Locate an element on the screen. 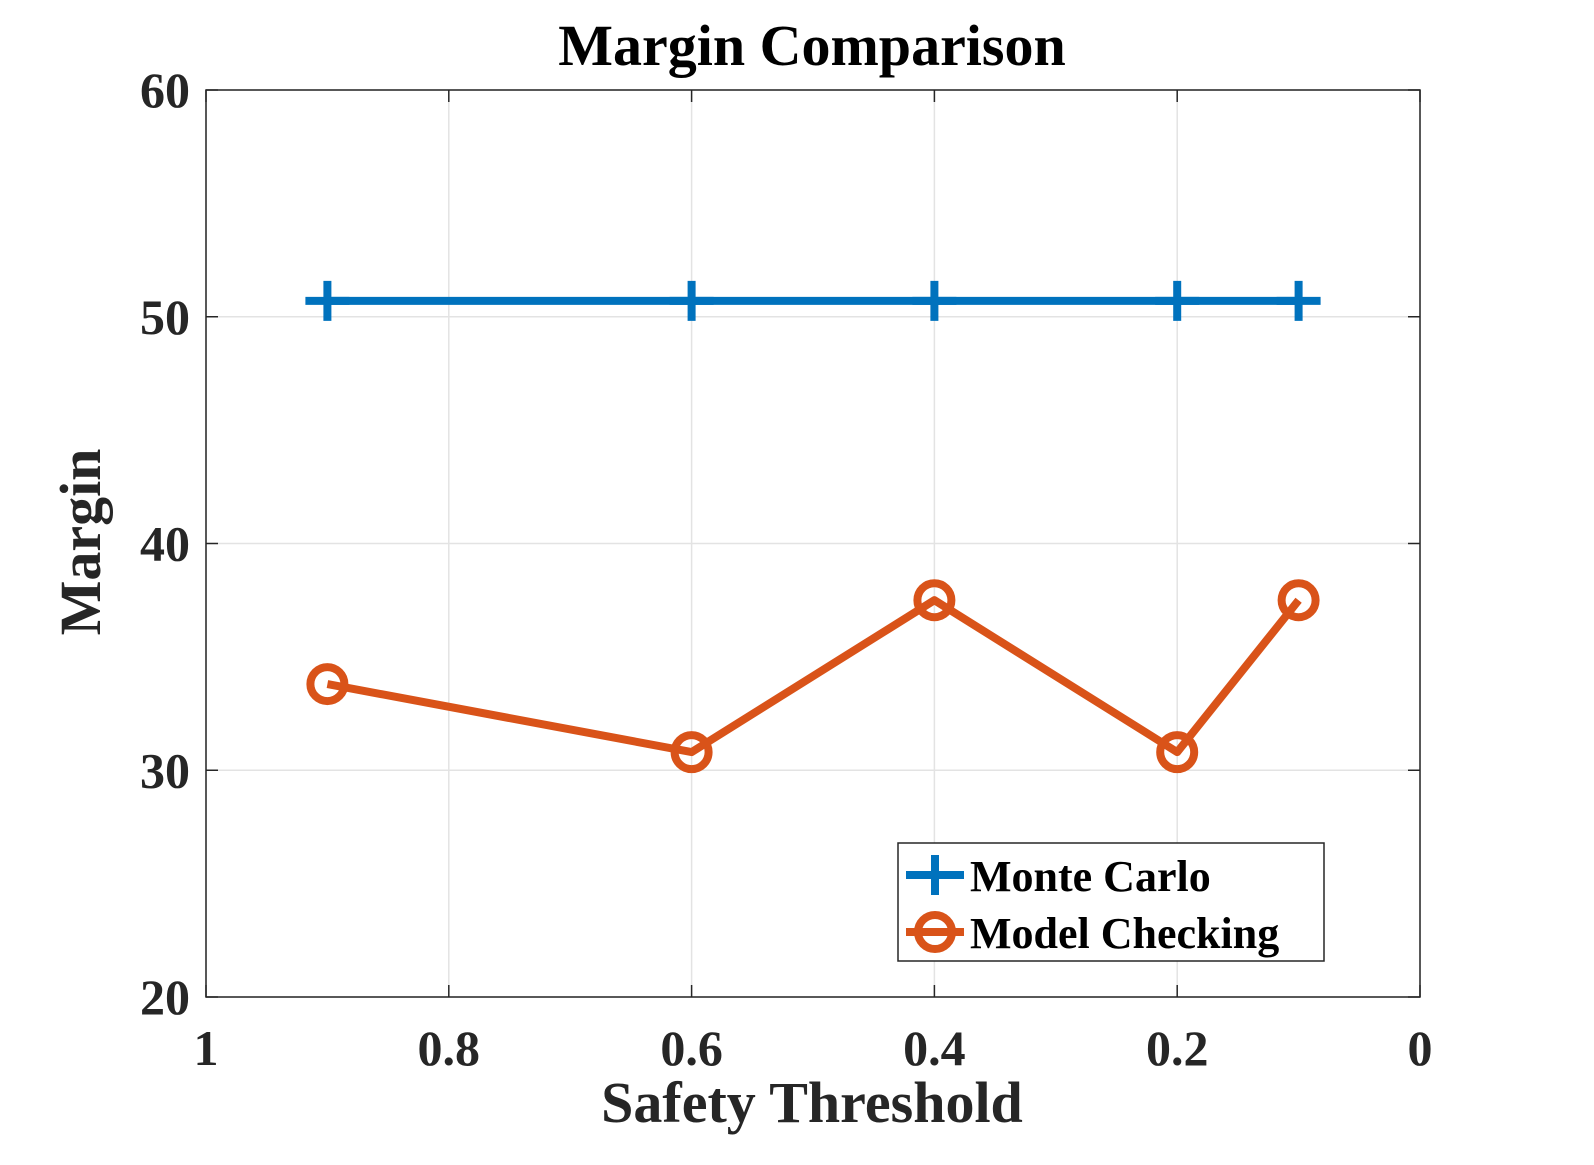 Image resolution: width=1594 pixels, height=1165 pixels. y-tick-label: 20 is located at coordinates (165, 997).